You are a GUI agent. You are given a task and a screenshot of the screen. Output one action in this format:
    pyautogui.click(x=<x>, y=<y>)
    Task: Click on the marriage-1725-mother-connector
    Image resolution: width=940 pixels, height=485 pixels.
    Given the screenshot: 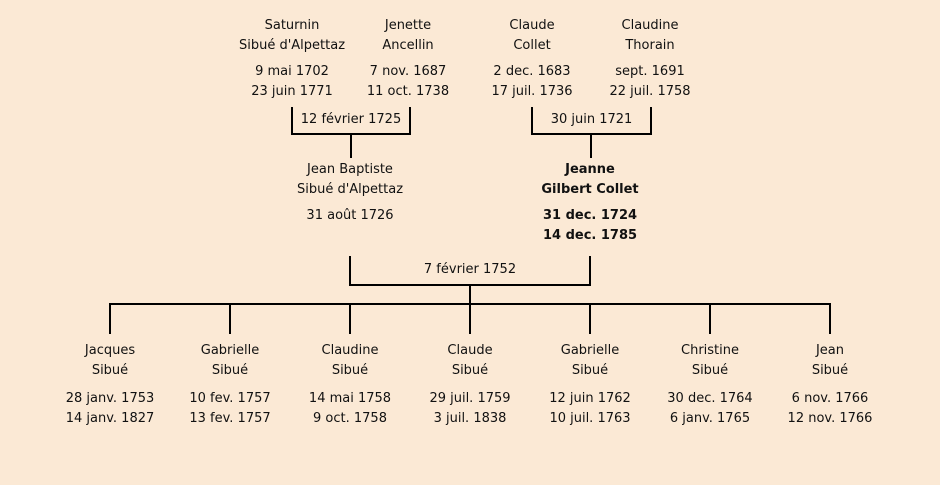 What is the action you would take?
    pyautogui.click(x=410, y=121)
    